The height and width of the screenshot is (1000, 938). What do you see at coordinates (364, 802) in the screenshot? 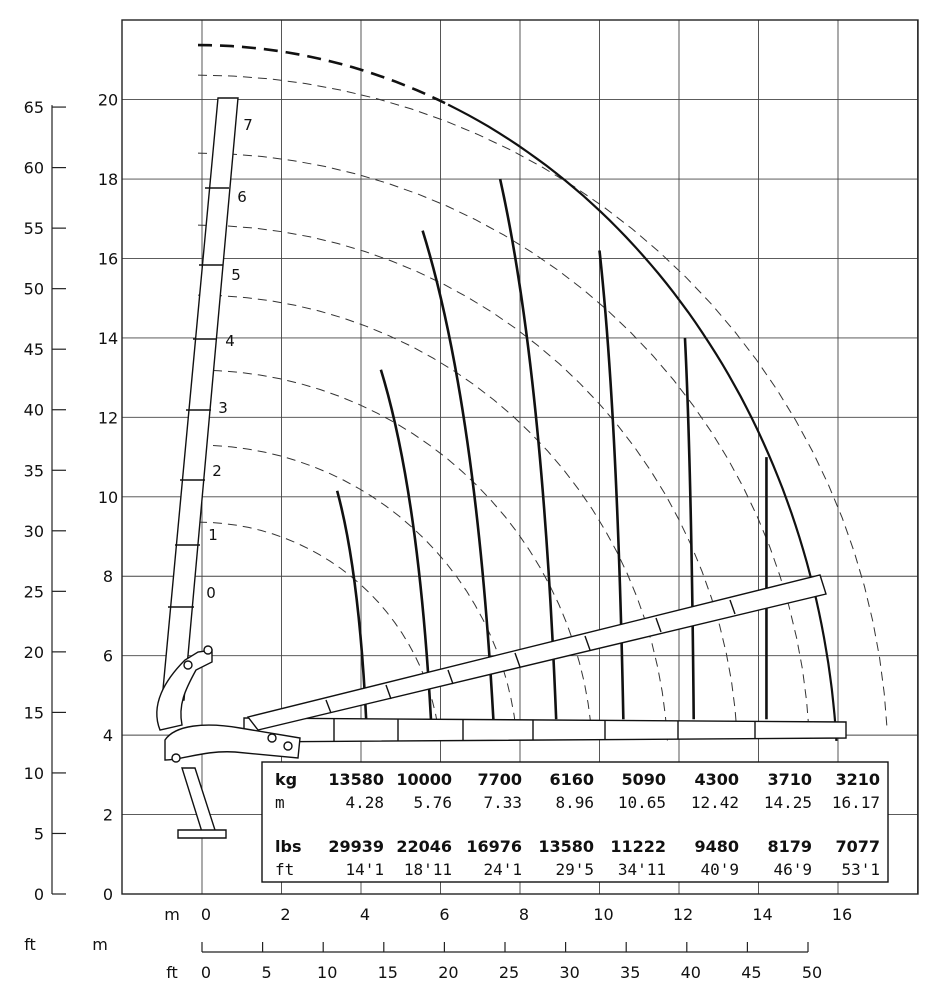
I see `load-table-cell-m: 4.28` at bounding box center [364, 802].